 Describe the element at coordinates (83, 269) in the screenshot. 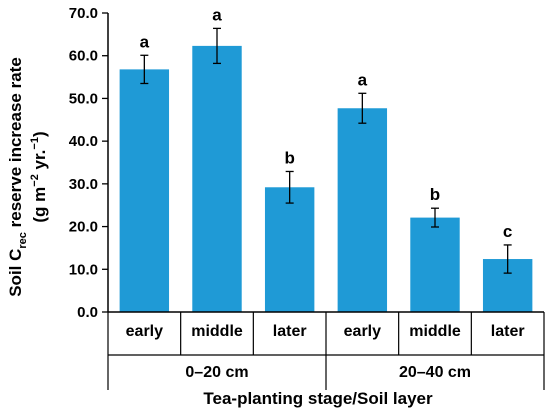

I see `y-tick-label: 10.0` at that location.